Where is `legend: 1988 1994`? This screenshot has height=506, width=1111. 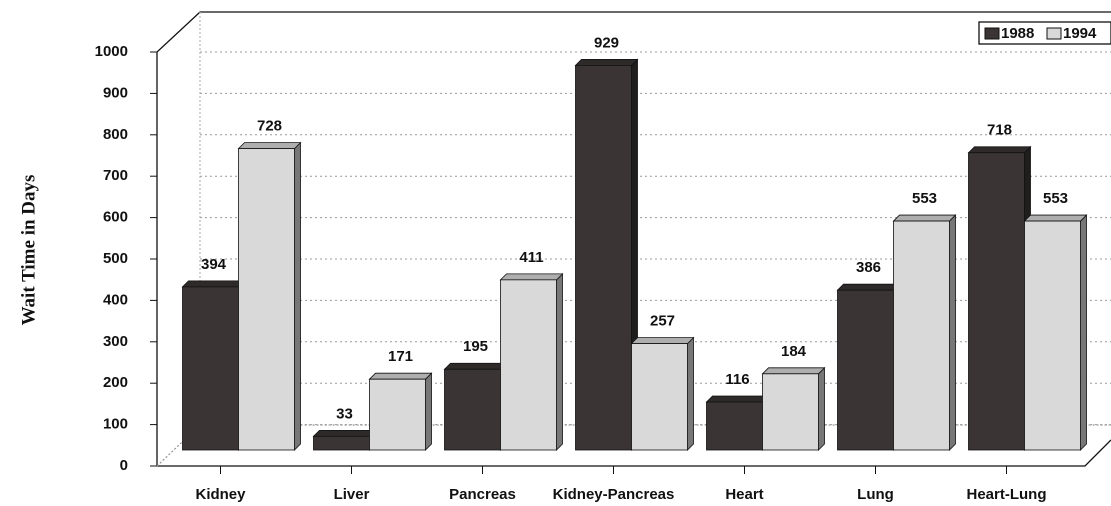 legend: 1988 1994 is located at coordinates (1044, 33).